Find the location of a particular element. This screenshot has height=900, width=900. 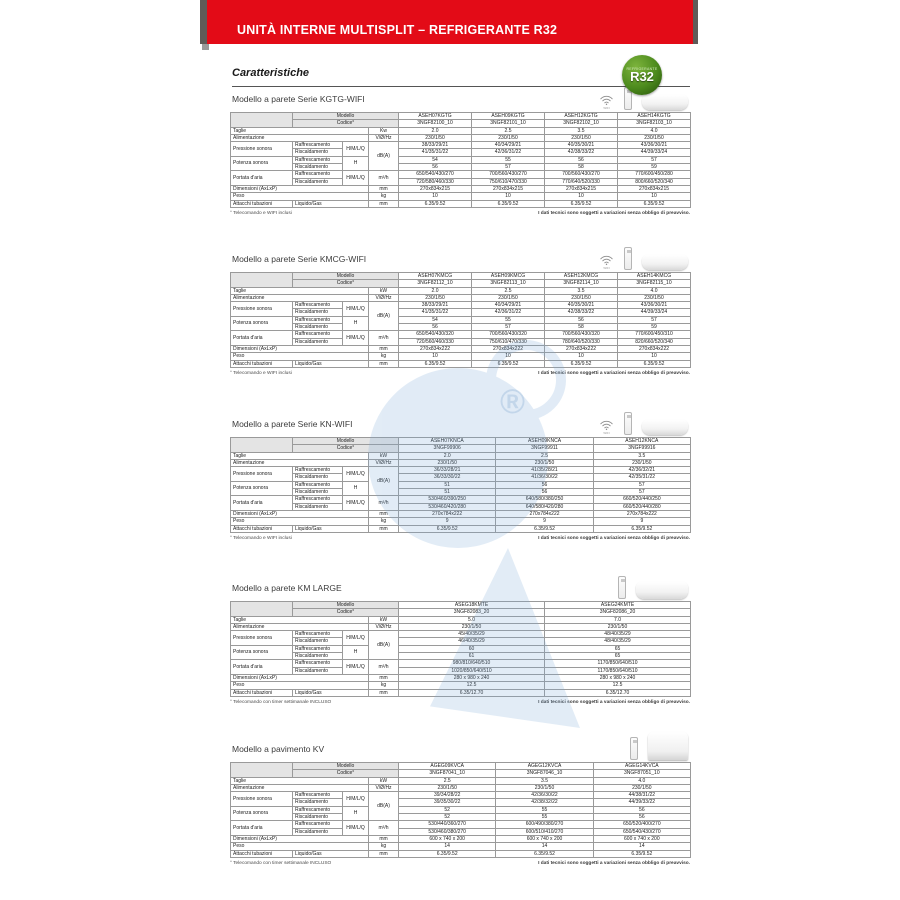

pressione-risc-cell: 48/40/35/29 is located at coordinates (618, 641).